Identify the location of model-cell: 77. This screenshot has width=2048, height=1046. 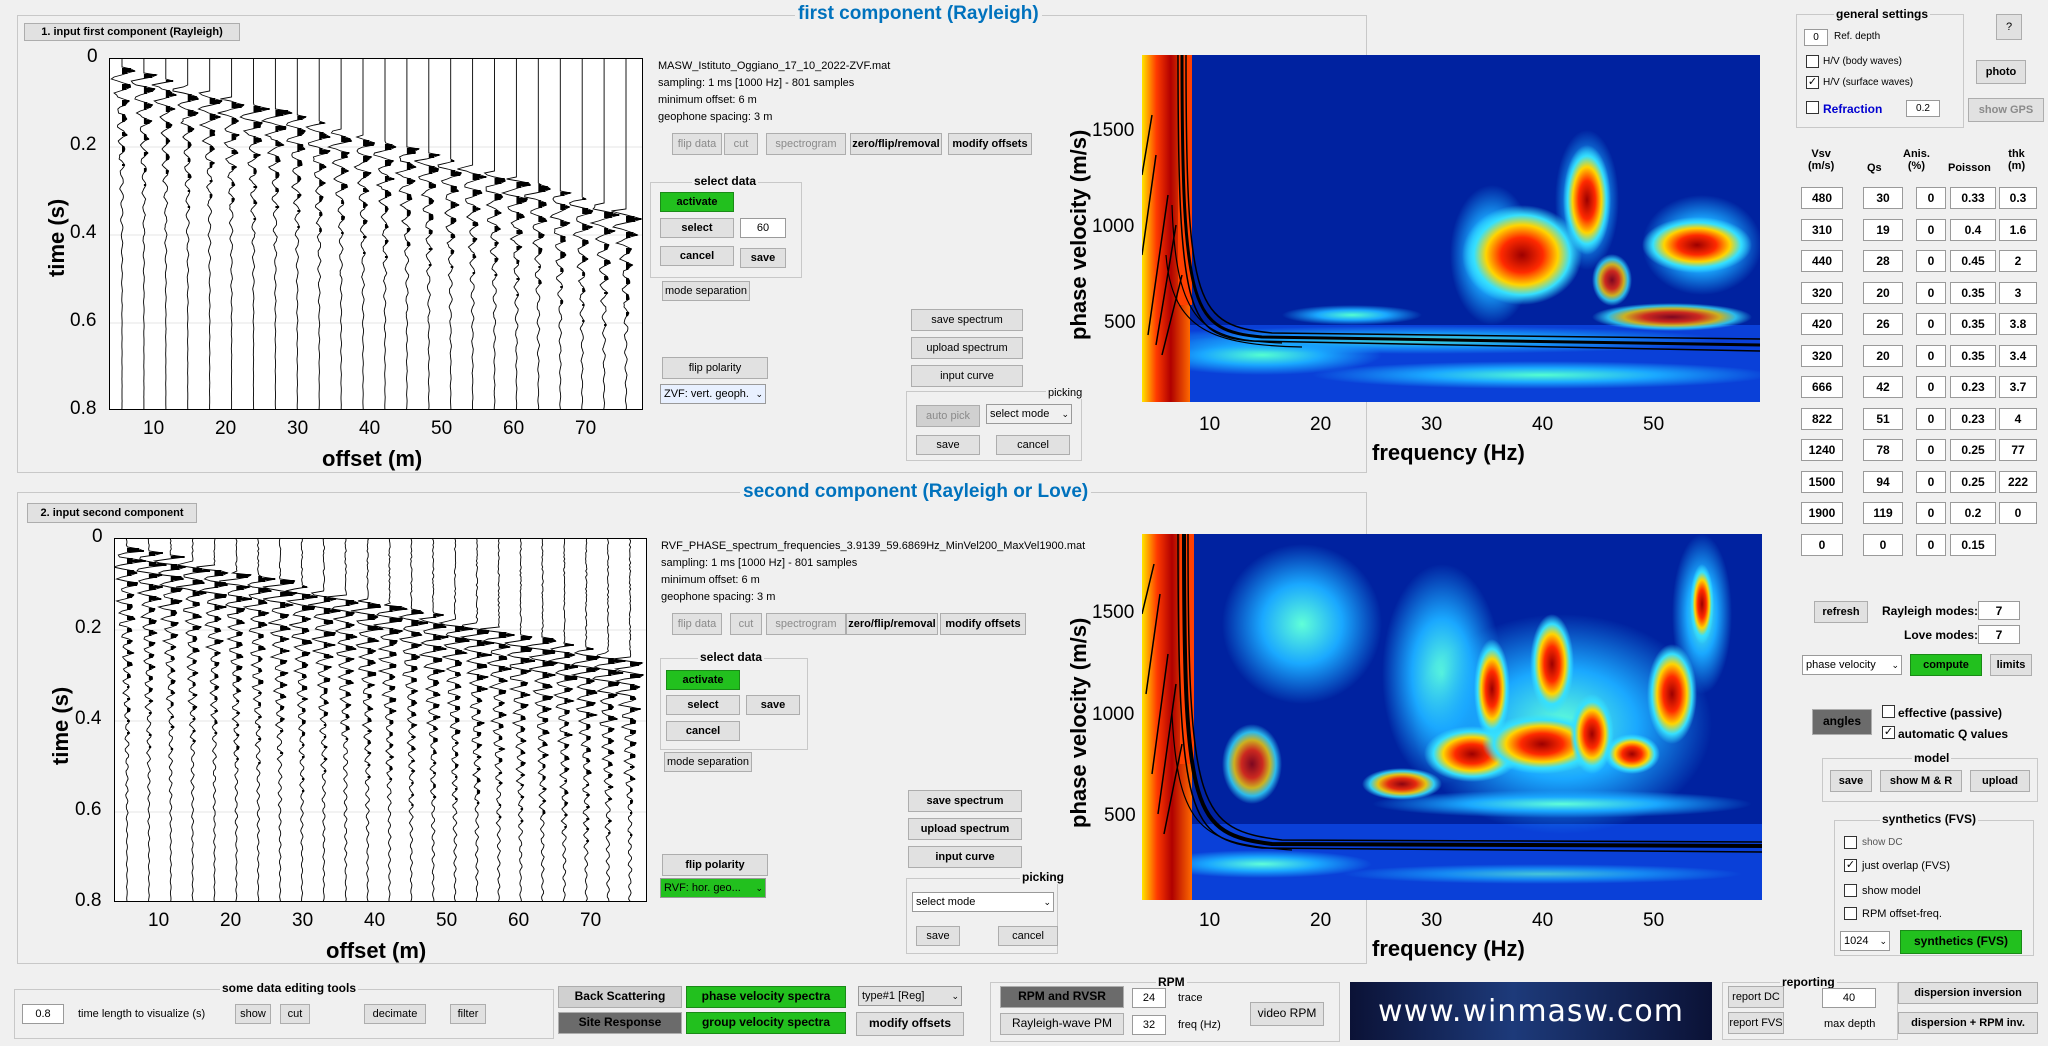
(2018, 450).